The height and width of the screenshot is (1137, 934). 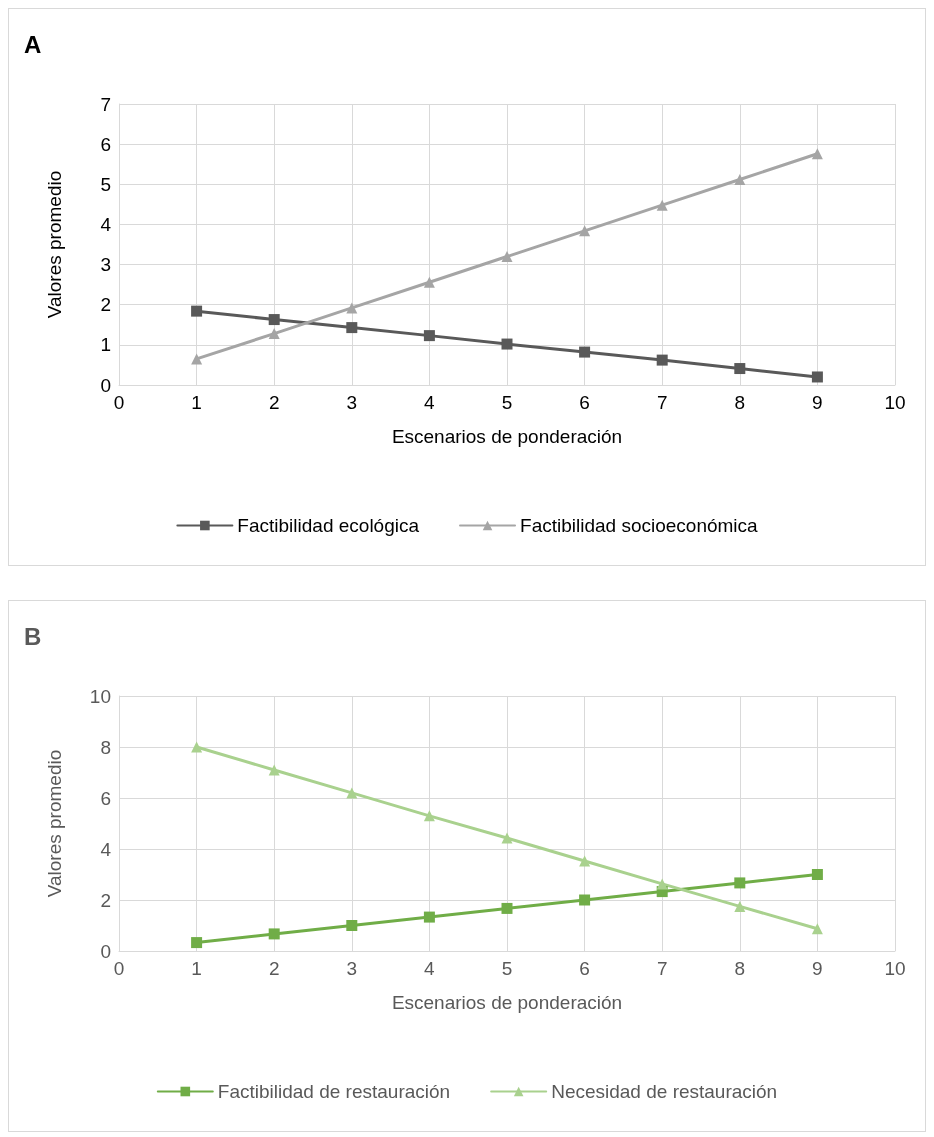 I want to click on chart-title: B, so click(x=33, y=636).